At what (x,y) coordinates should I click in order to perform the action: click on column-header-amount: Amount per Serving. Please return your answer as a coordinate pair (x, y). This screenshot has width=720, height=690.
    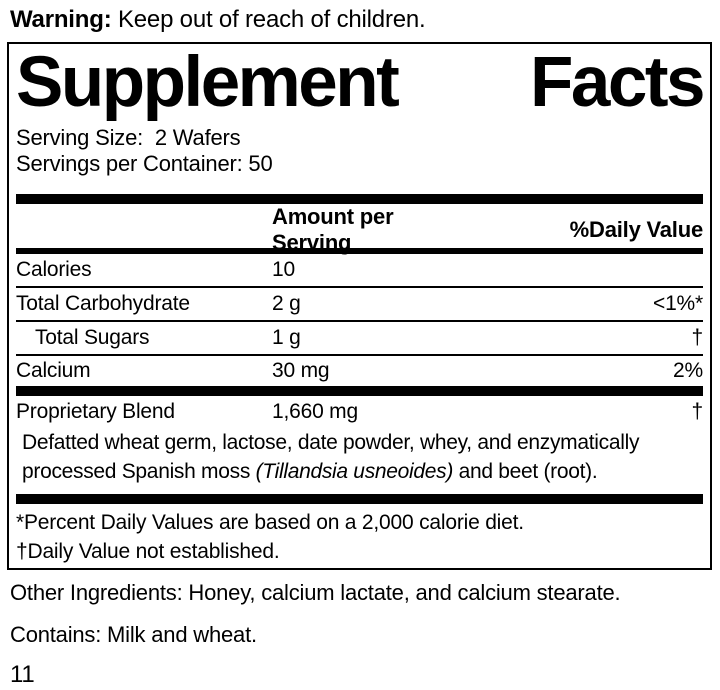
    Looking at the image, I should click on (333, 229).